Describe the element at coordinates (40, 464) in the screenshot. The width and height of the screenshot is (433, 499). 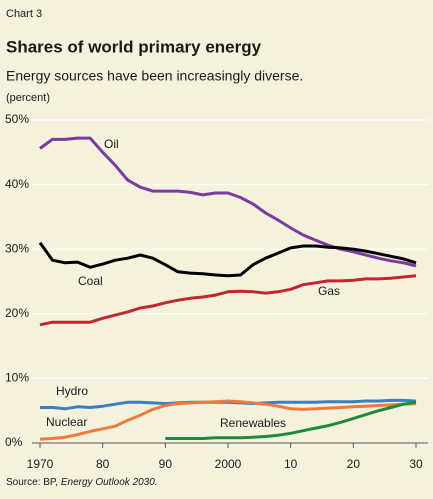
I see `x-tick-label: 1970` at that location.